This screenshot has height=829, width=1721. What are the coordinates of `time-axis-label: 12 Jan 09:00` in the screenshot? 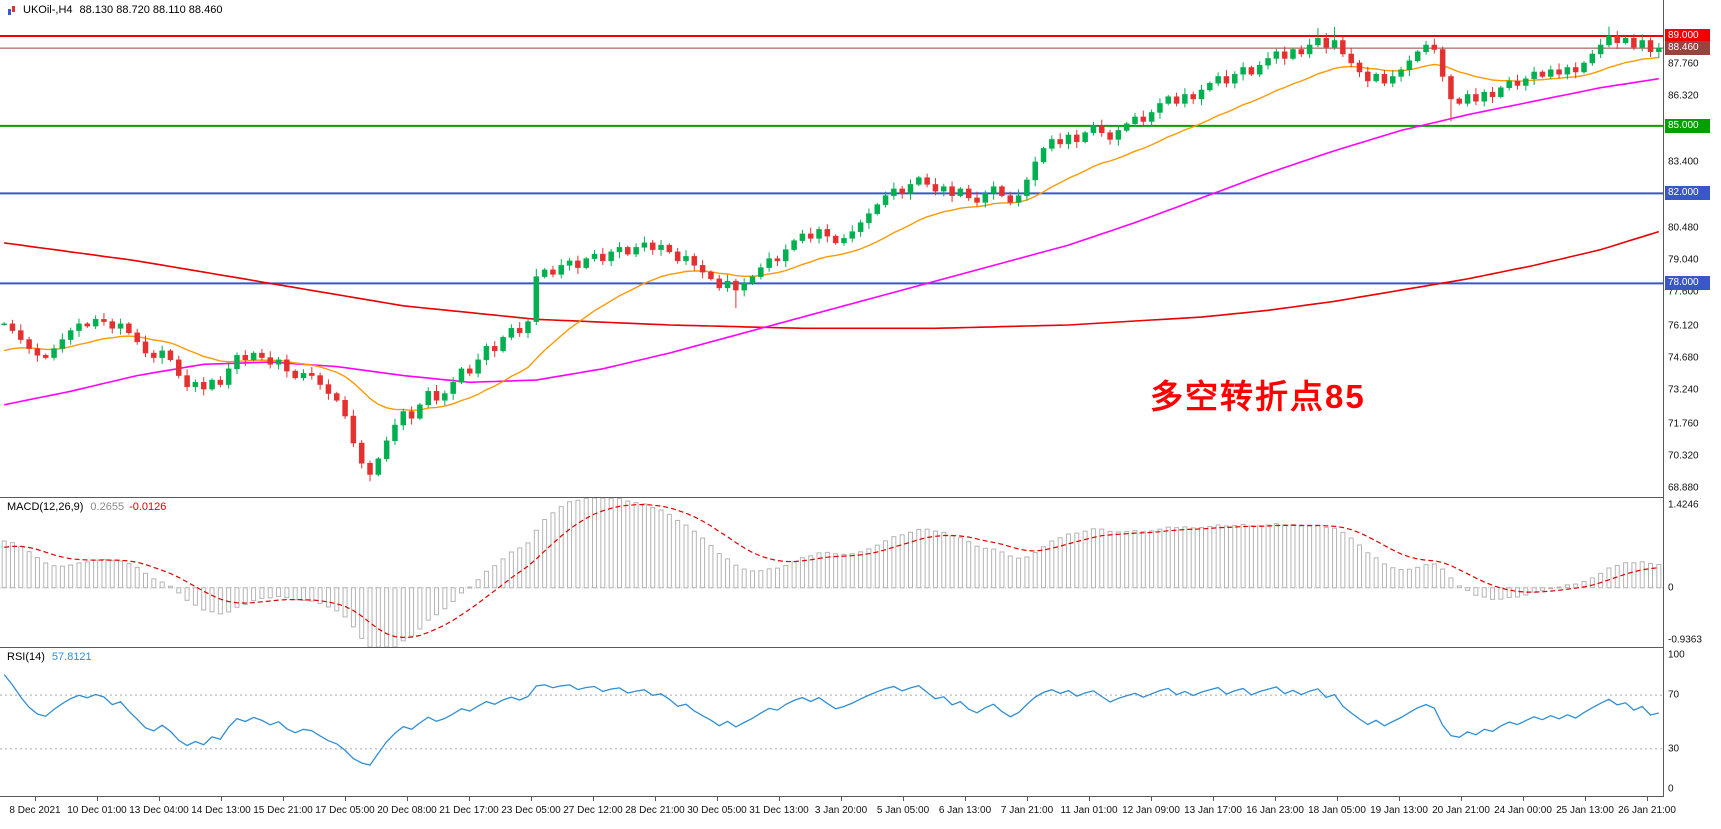 It's located at (1151, 810).